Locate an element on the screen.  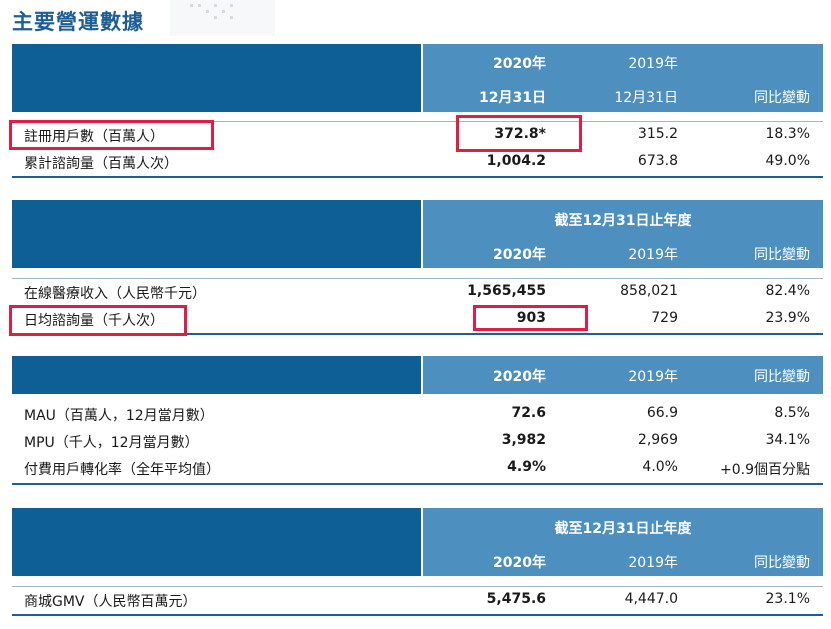
header-2020-date: 12月31日 is located at coordinates (512, 98).